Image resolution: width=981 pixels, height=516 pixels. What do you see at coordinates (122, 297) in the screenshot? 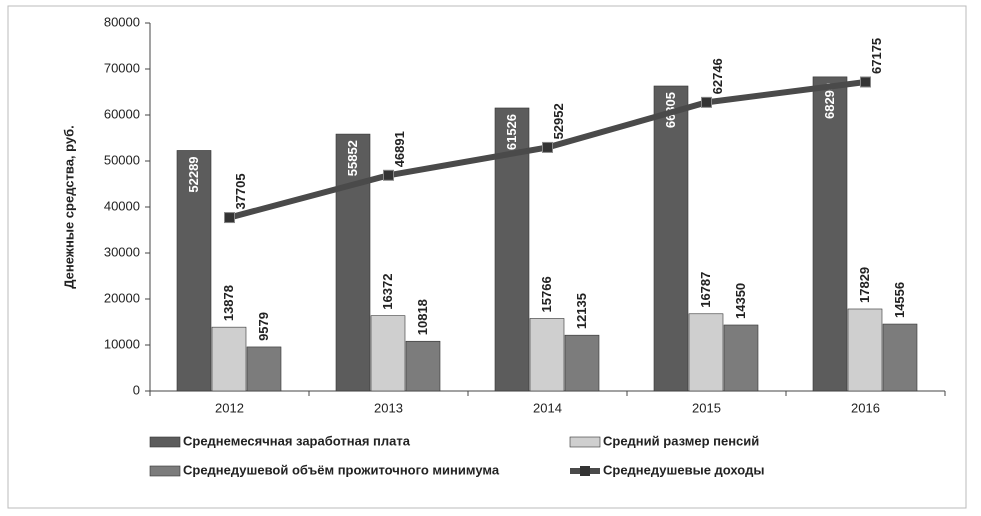
I see `y-tick-label: 20000` at bounding box center [122, 297].